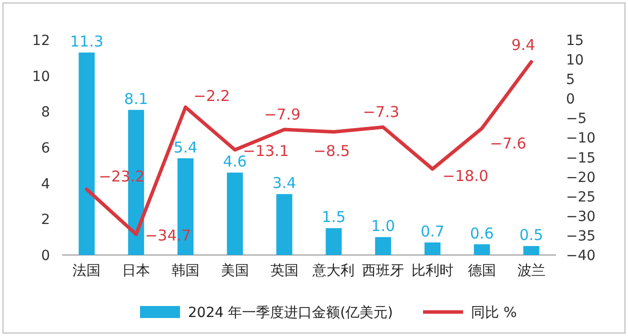 The height and width of the screenshot is (336, 628). Describe the element at coordinates (331, 151) in the screenshot. I see `data-label: −8.5` at that location.